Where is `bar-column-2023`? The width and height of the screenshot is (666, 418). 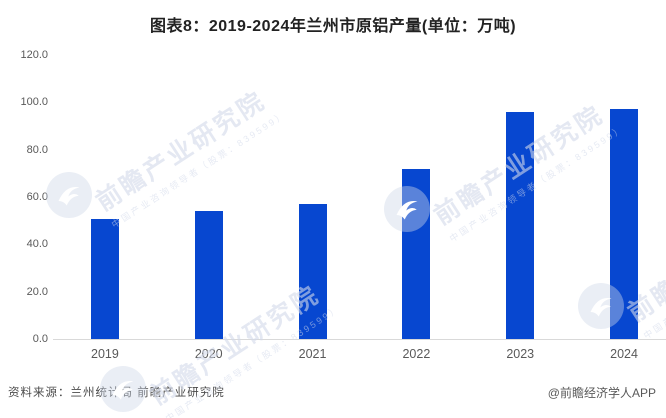 bar-column-2023 is located at coordinates (520, 197).